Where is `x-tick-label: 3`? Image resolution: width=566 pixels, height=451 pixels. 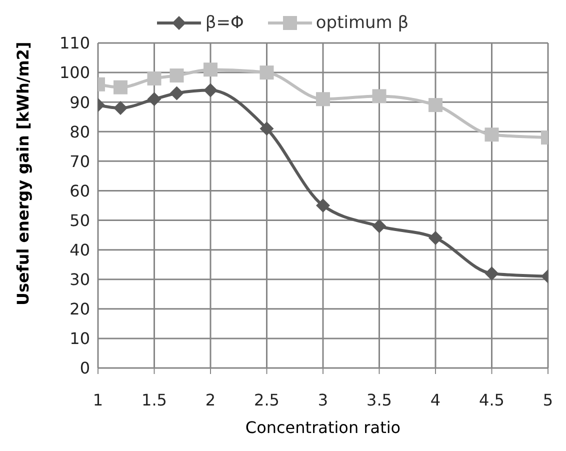
x-tick-label: 3 is located at coordinates (323, 400).